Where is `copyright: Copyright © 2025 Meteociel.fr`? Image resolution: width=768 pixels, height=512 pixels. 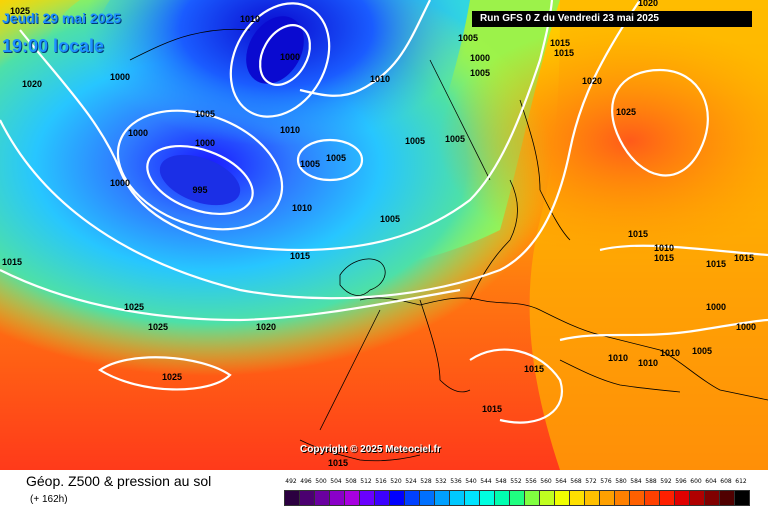 copyright: Copyright © 2025 Meteociel.fr is located at coordinates (370, 449).